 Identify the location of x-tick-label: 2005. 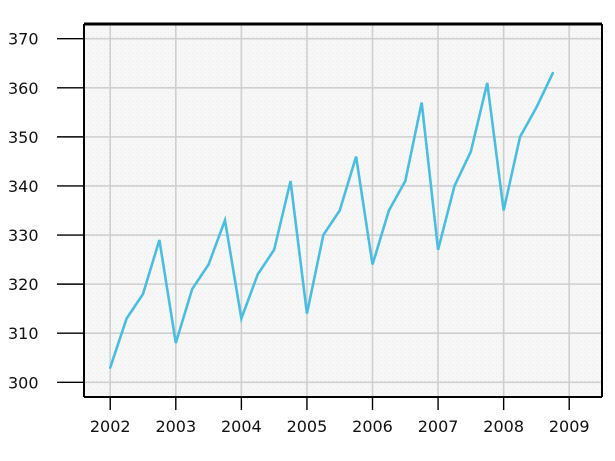
(307, 426).